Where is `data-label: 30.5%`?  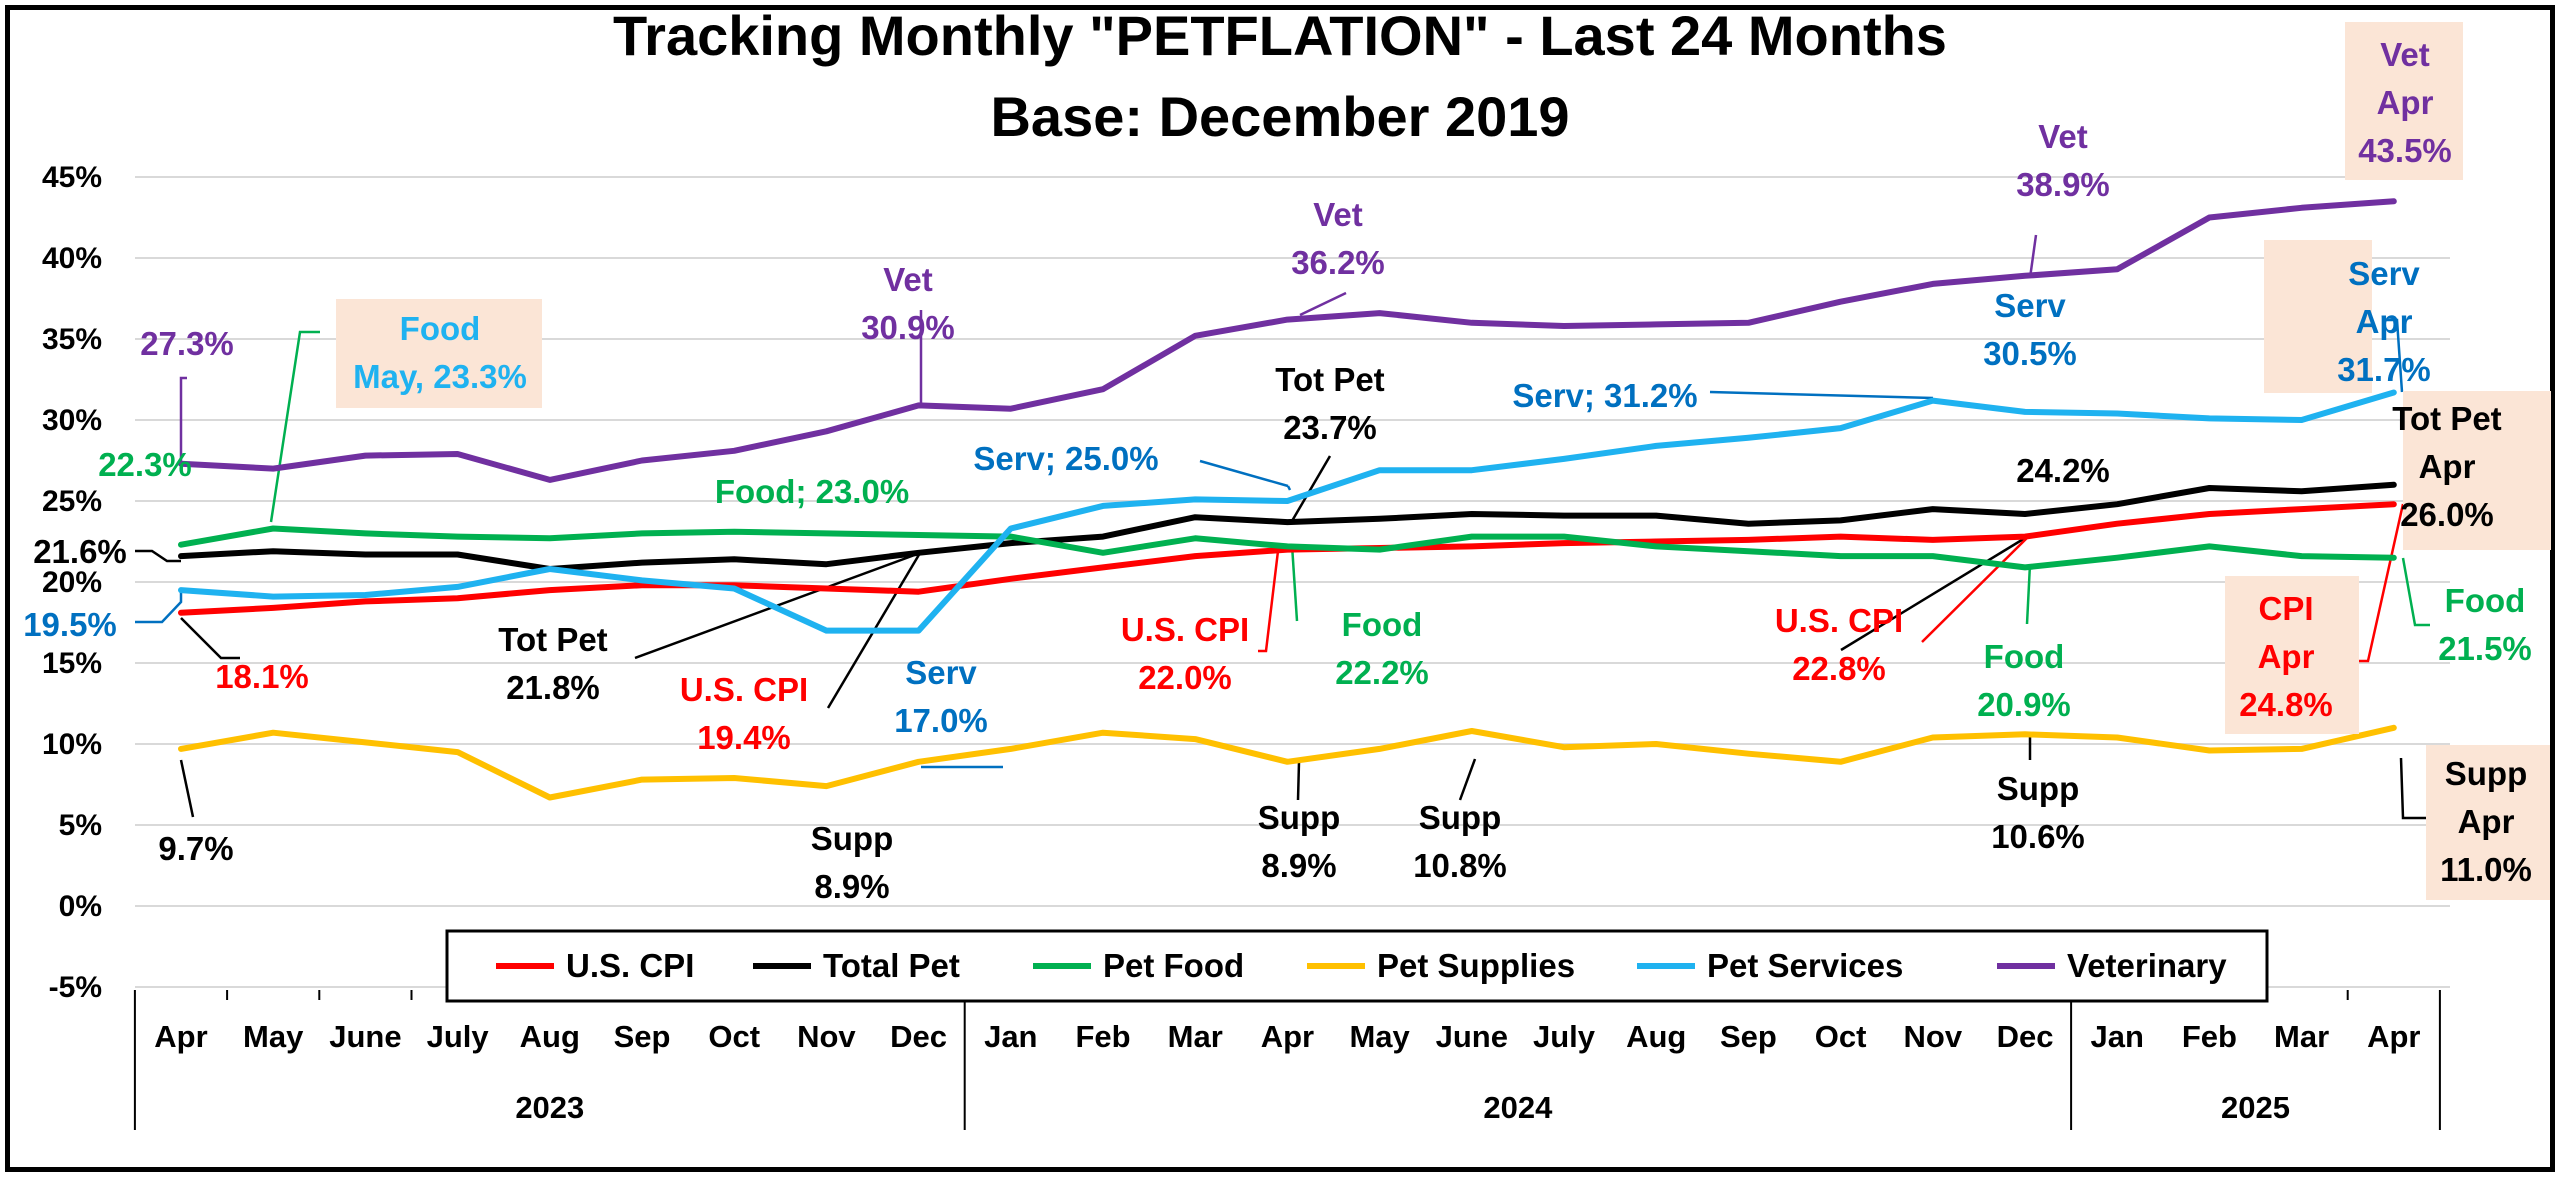 data-label: 30.5% is located at coordinates (2030, 353).